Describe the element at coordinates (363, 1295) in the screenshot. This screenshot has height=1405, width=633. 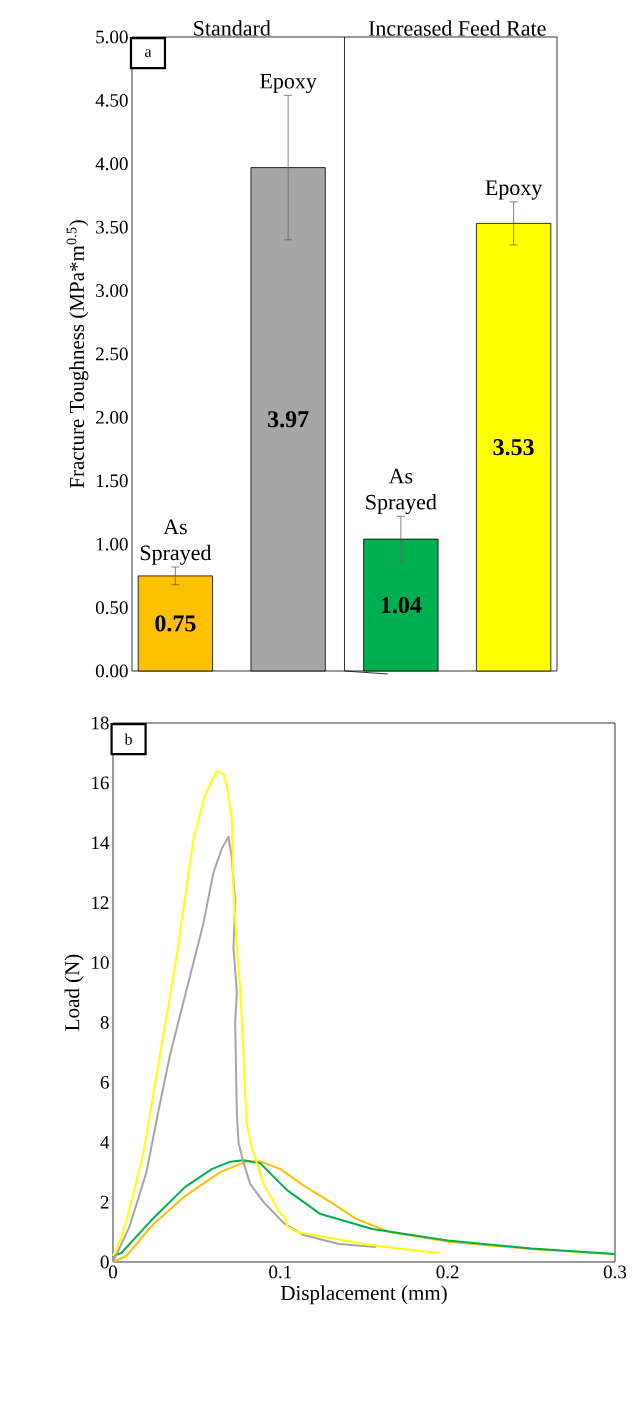
I see `x-axis-title: Displacement (mm)` at that location.